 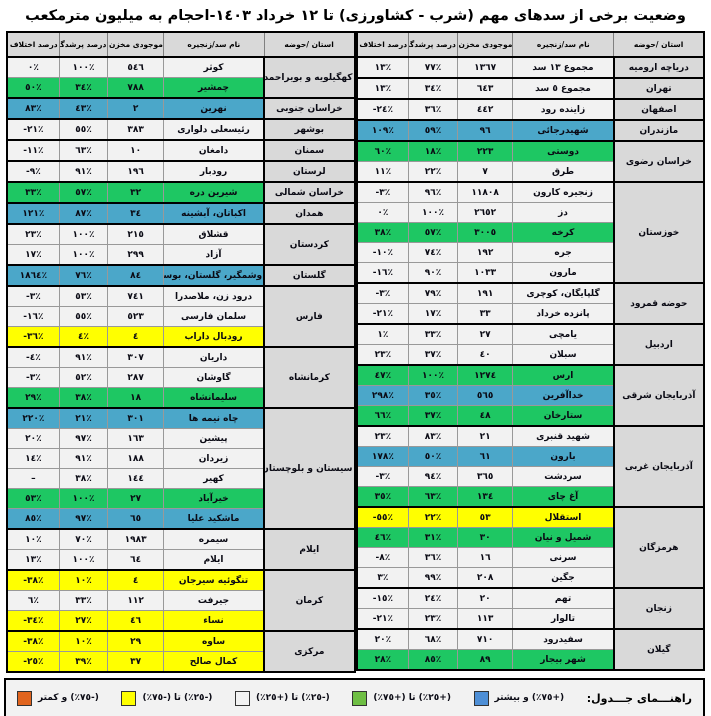 I want to click on diff-percent-cell: -٣٨٪, so click(x=33, y=580).